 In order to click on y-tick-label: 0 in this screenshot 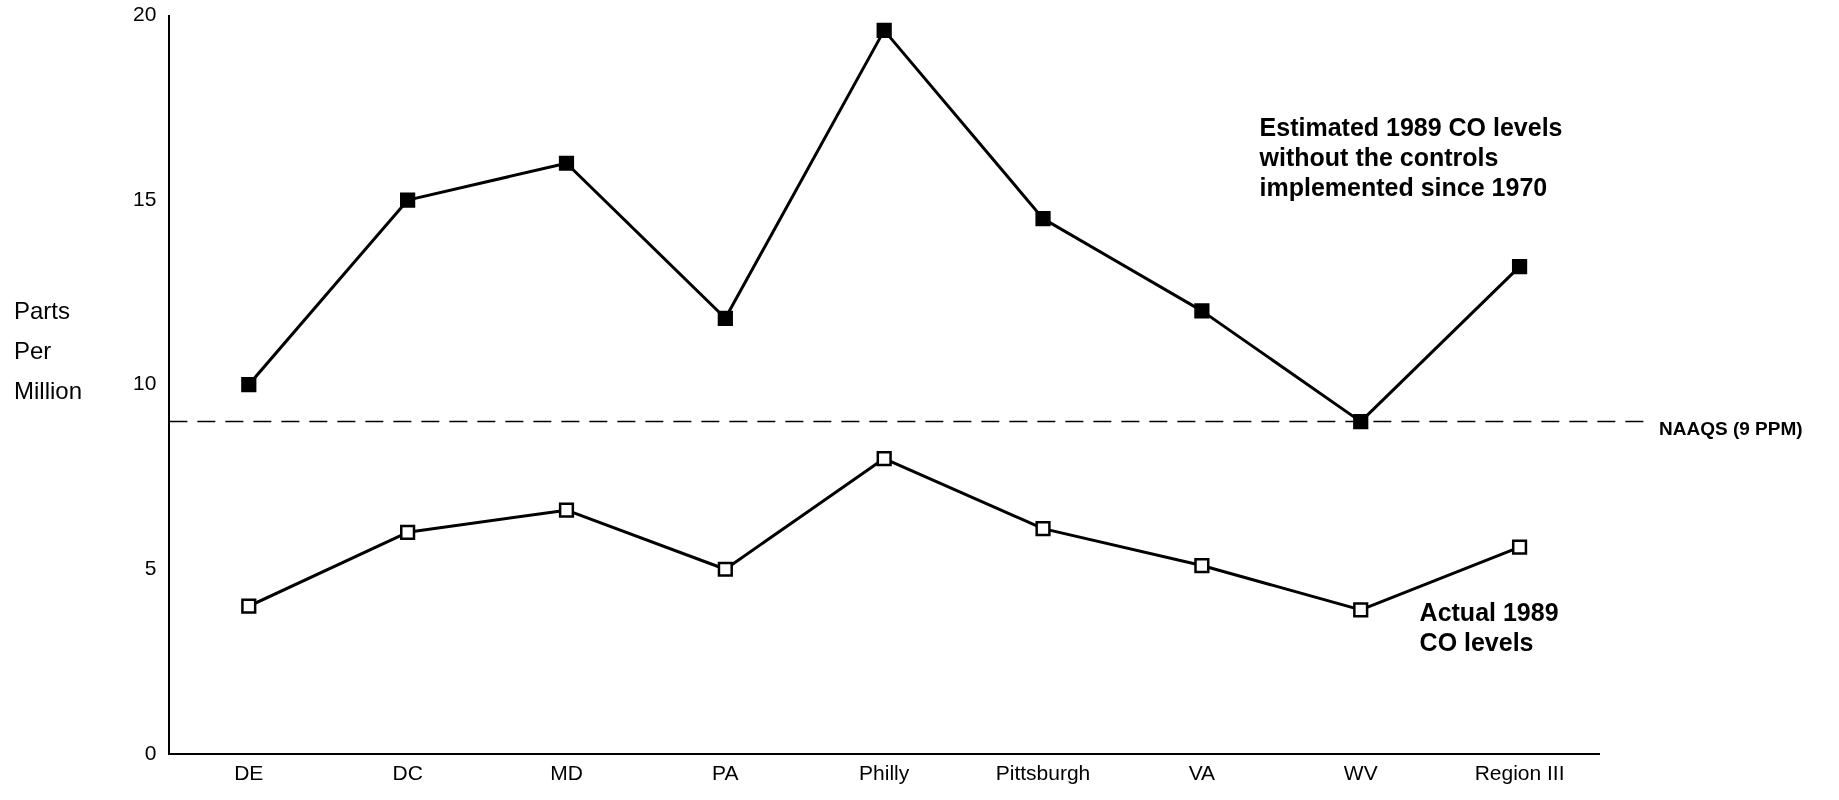, I will do `click(150, 752)`.